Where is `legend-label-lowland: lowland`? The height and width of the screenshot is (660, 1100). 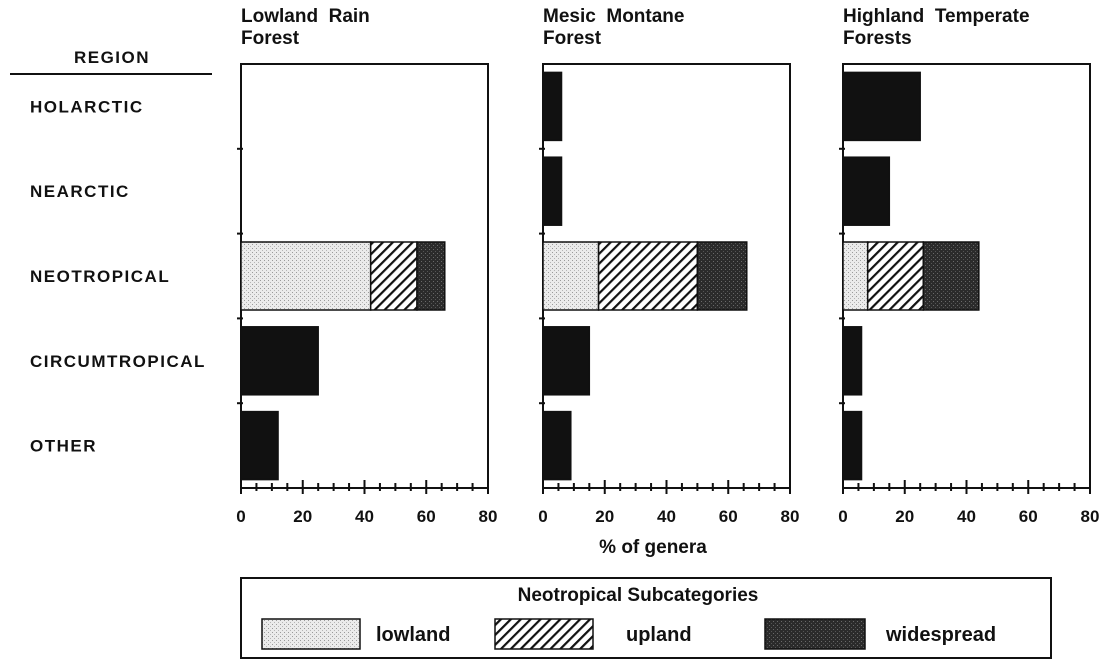 legend-label-lowland: lowland is located at coordinates (413, 635).